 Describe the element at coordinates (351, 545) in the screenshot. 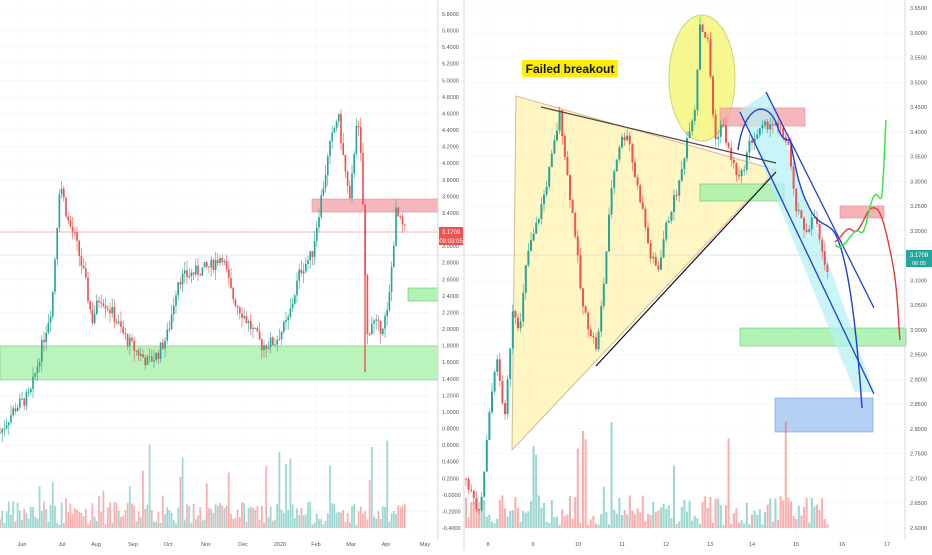

I see `left-x-tick-label: Mar` at that location.